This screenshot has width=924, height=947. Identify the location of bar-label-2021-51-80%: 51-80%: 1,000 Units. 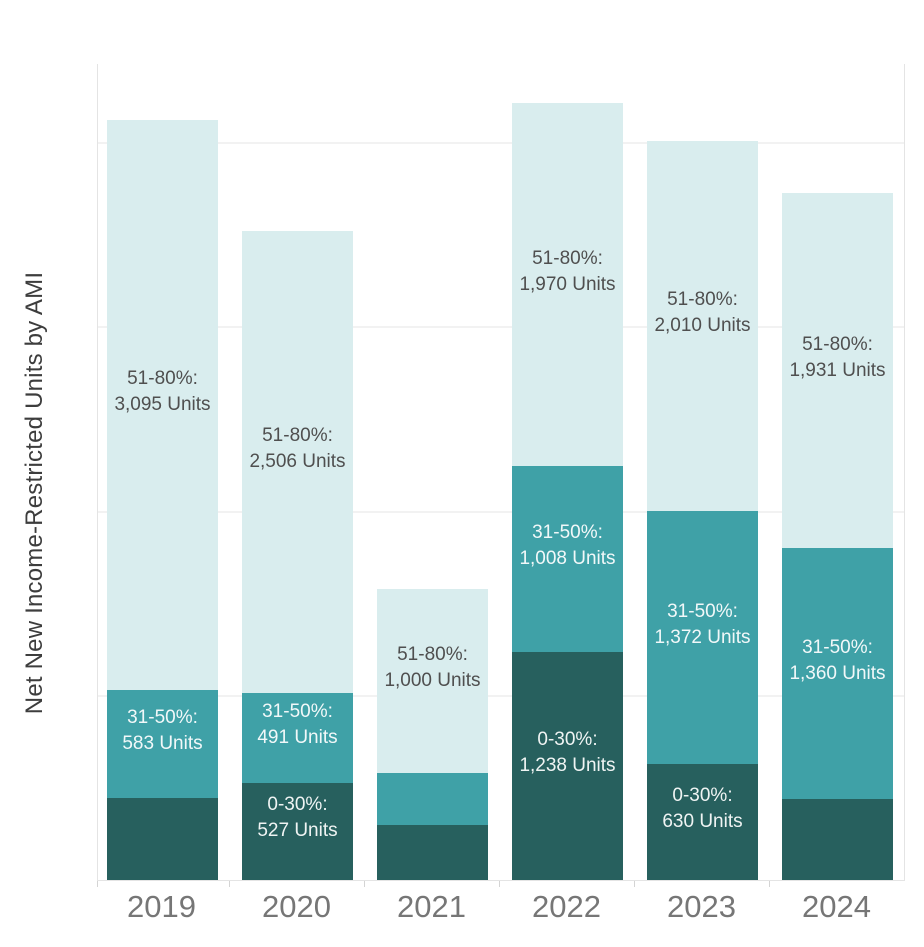
(432, 668).